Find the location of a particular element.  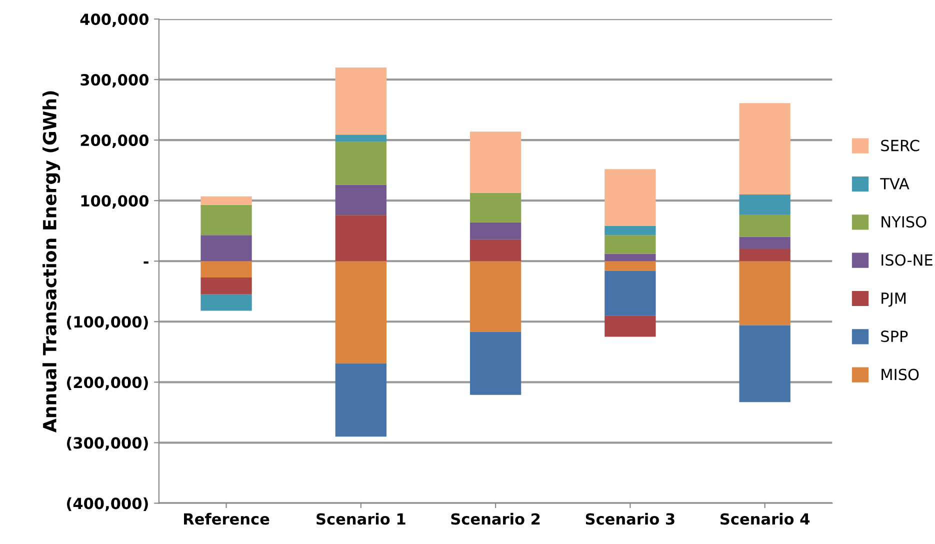

x-tick-label: Scenario 2 is located at coordinates (495, 518).